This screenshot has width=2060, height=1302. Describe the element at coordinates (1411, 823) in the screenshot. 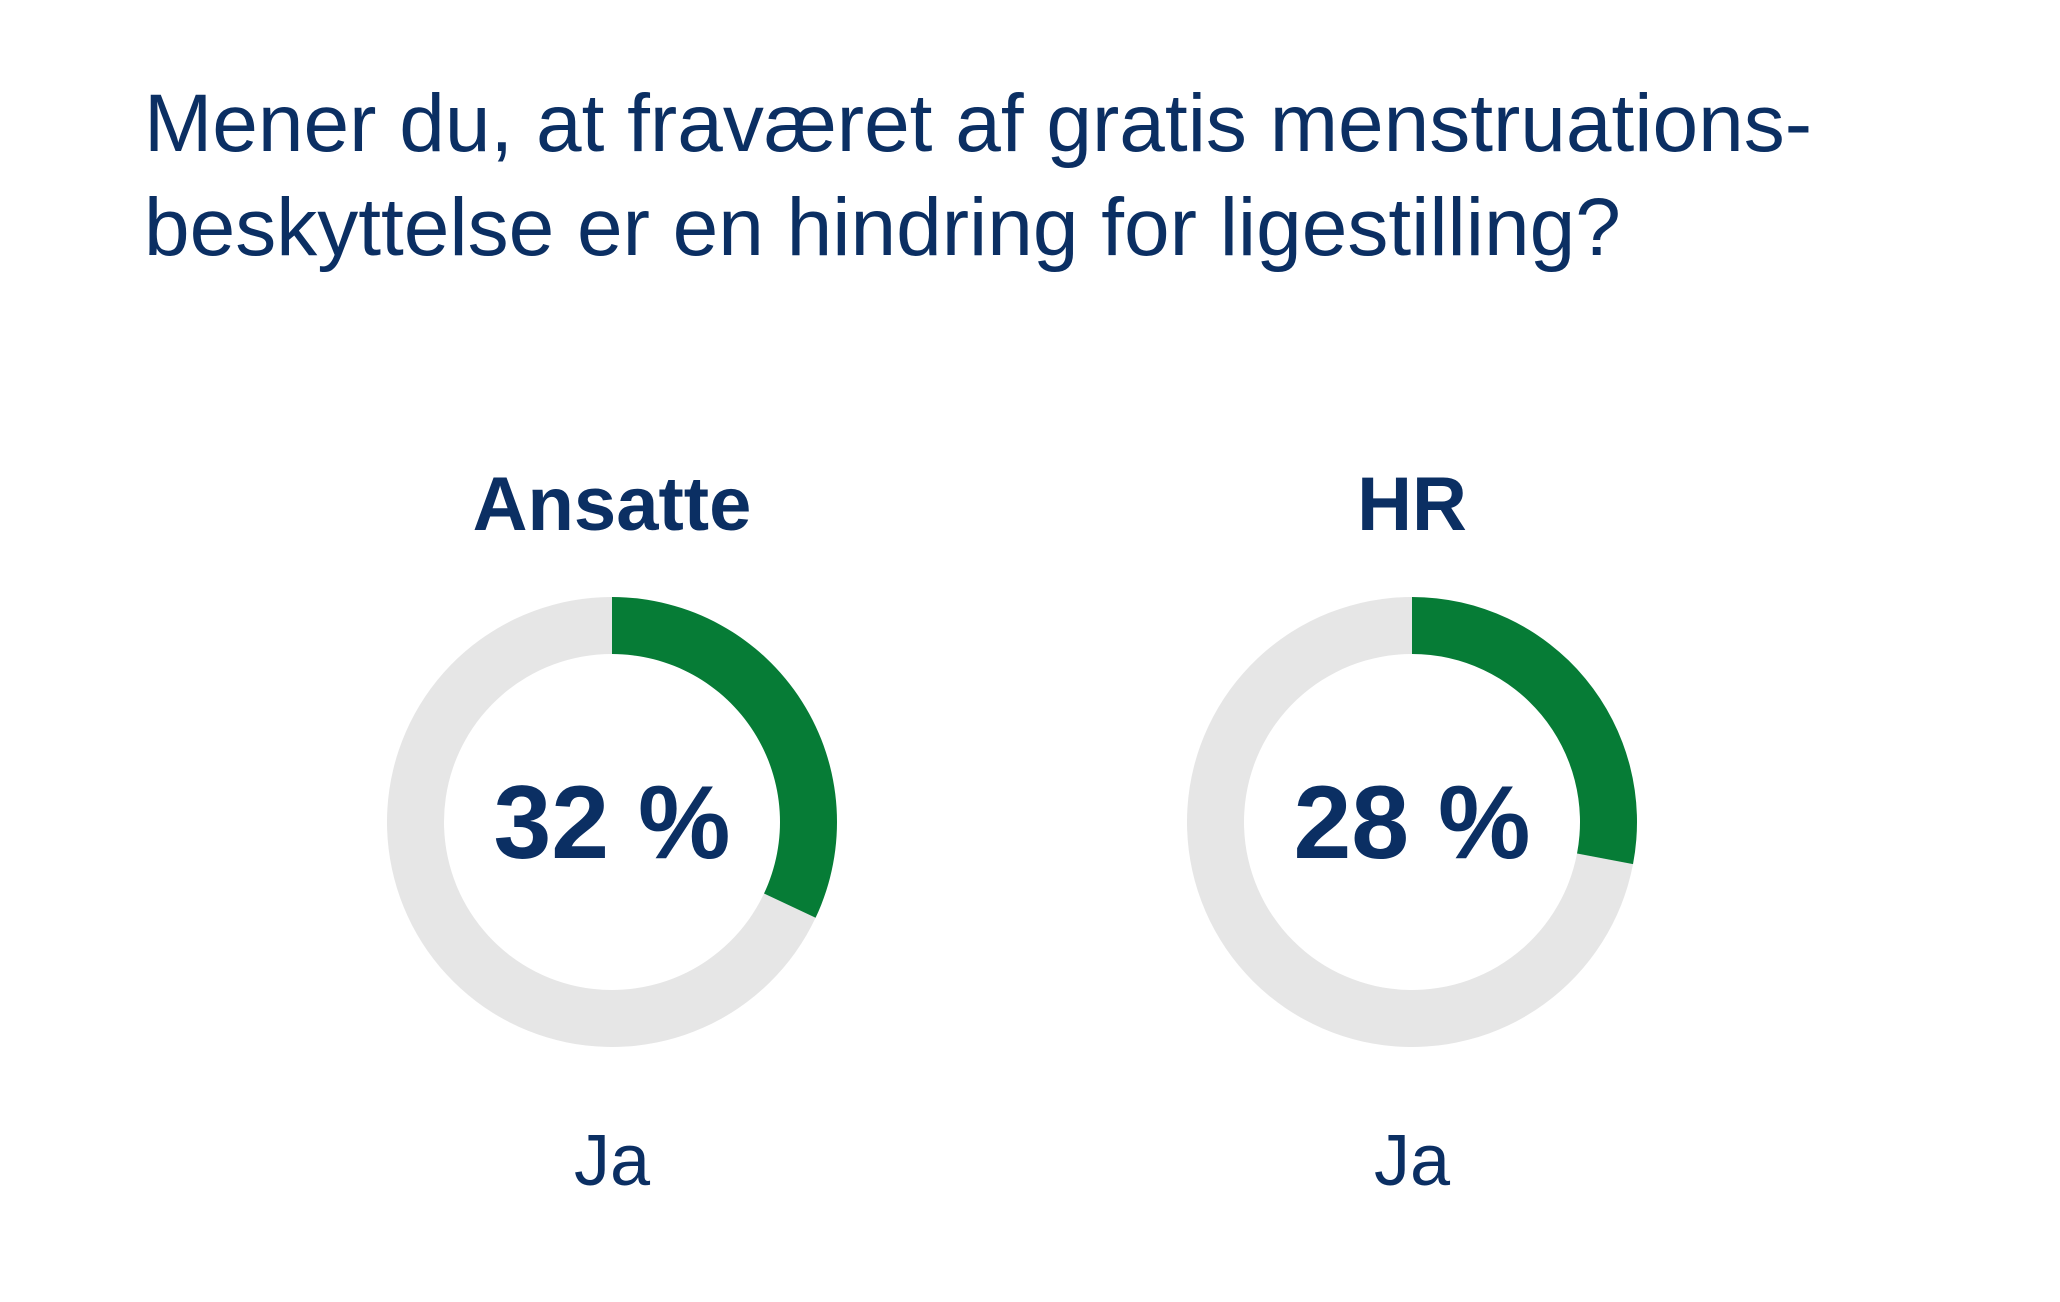

I see `chart-value-label-1: 28 %` at that location.